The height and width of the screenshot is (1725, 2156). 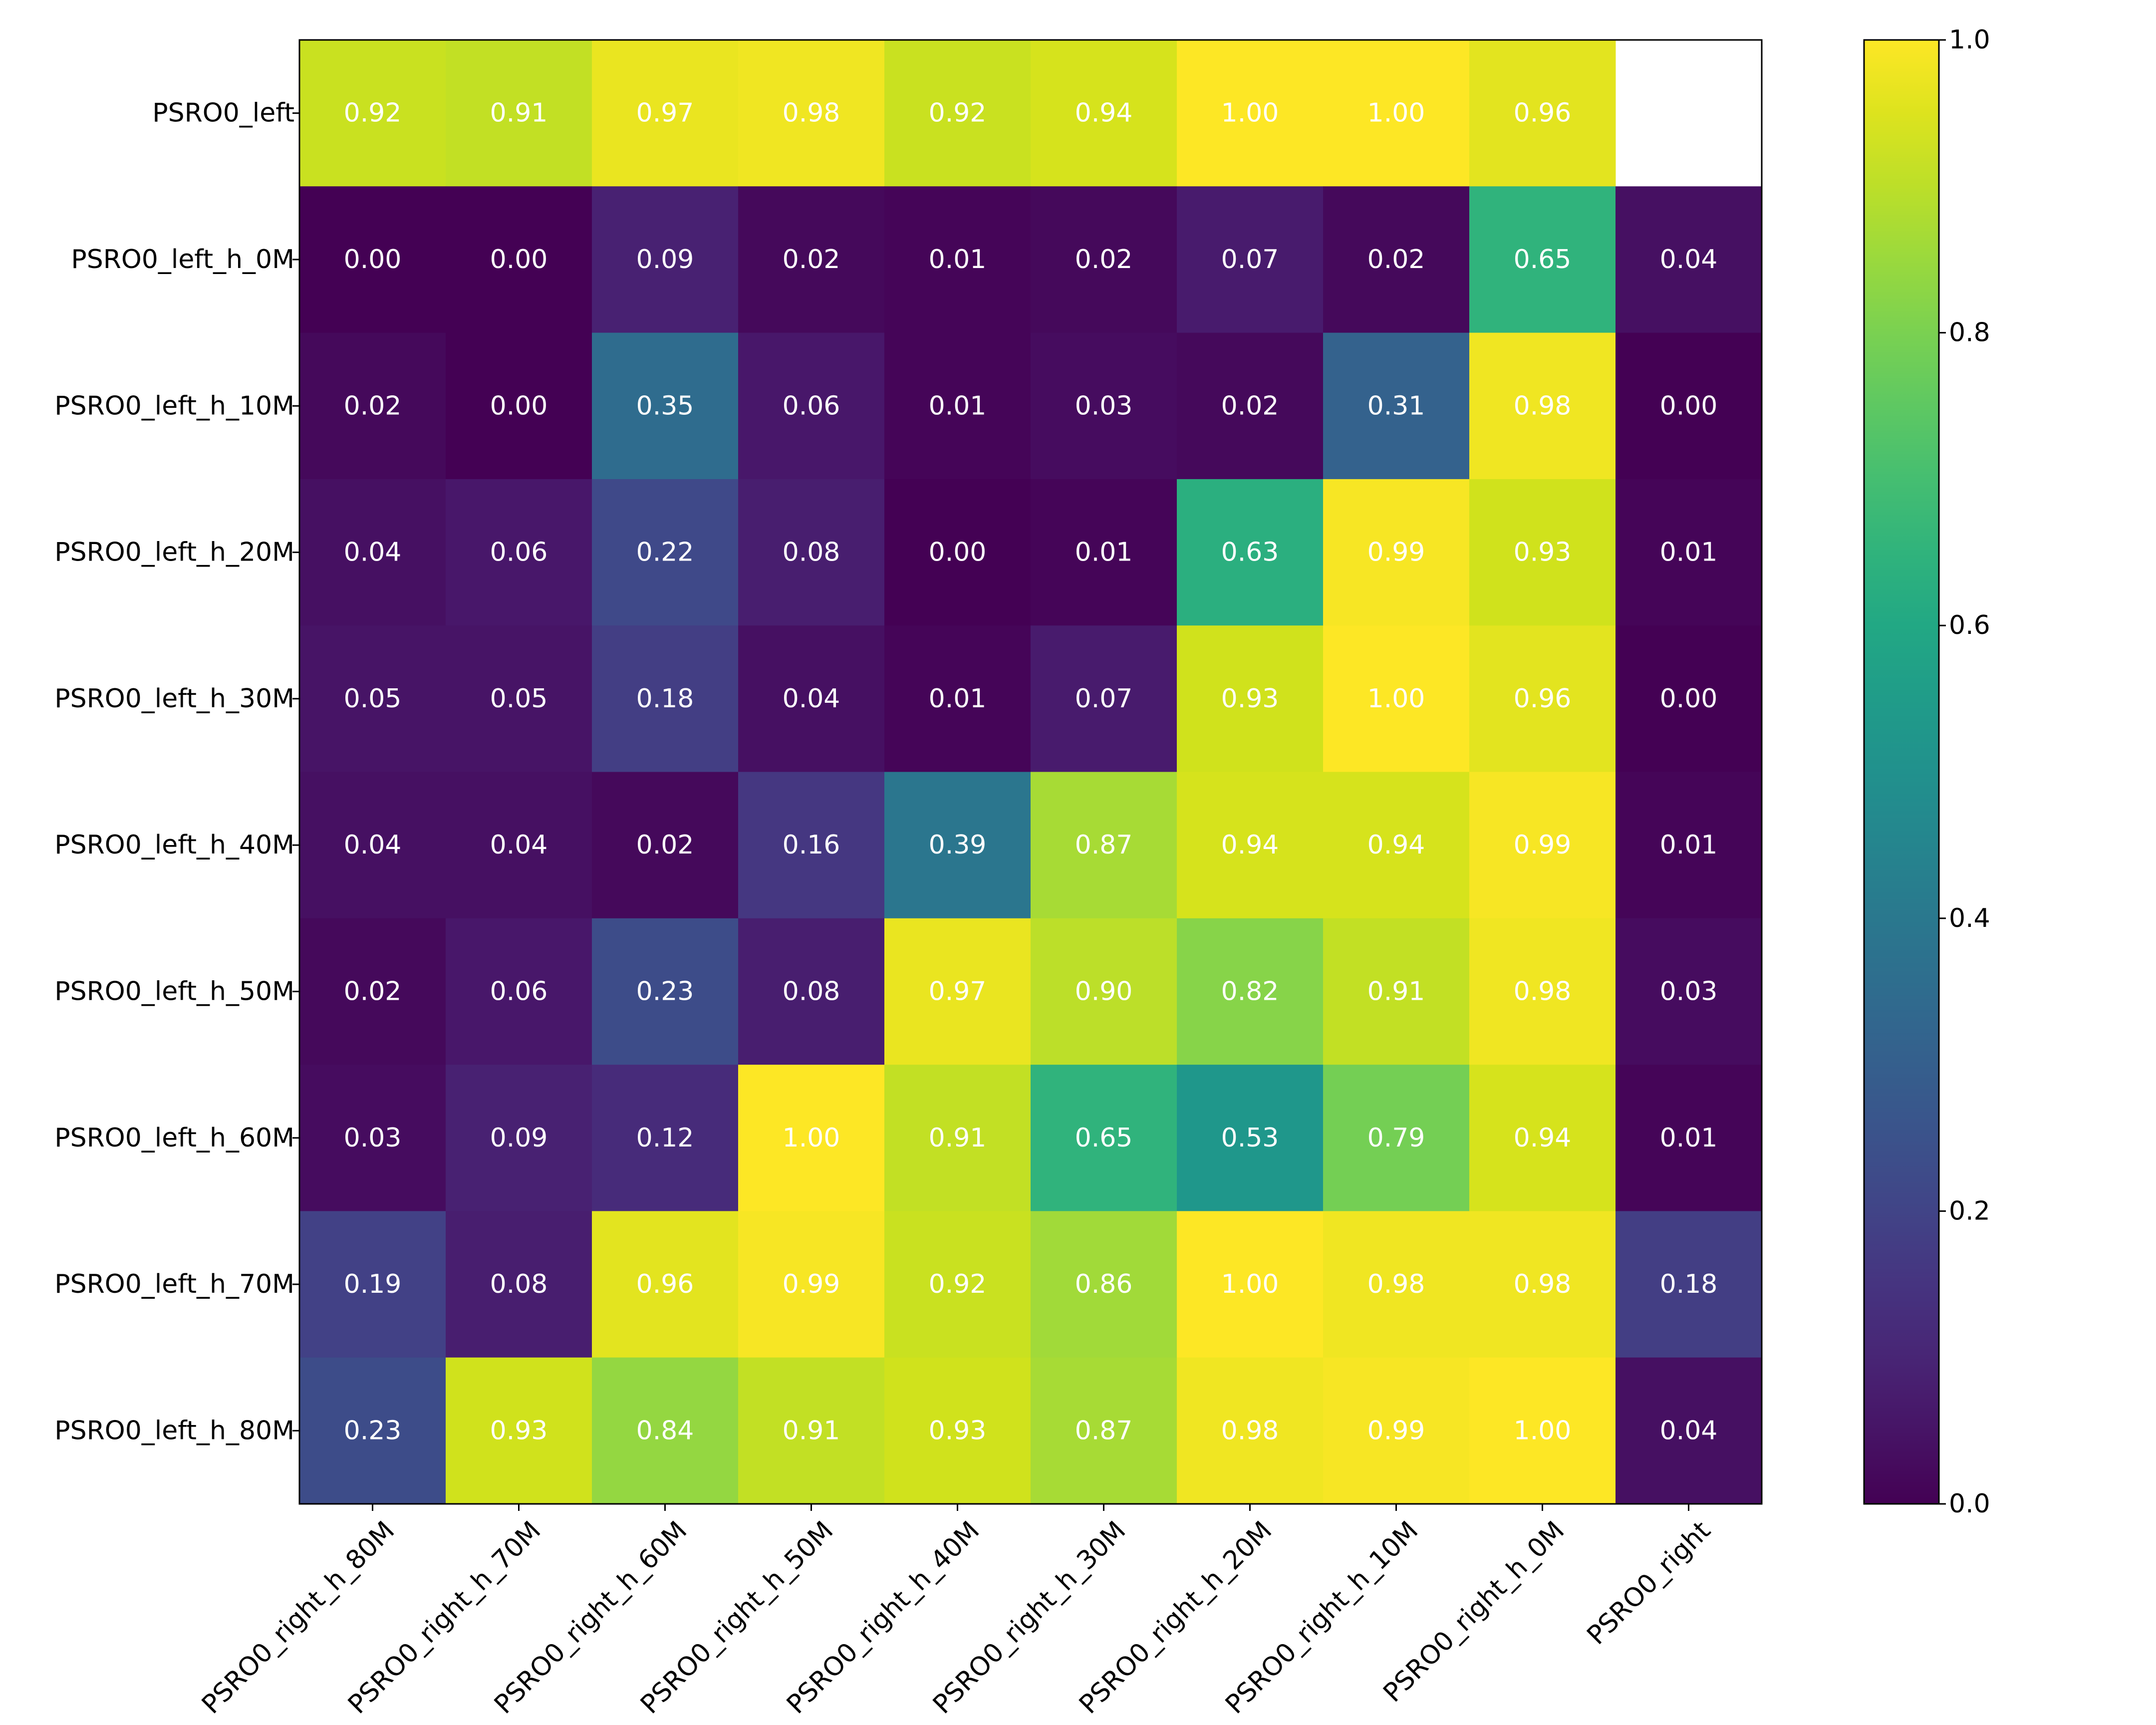 What do you see at coordinates (1689, 991) in the screenshot?
I see `cell-value-label: 0.03` at bounding box center [1689, 991].